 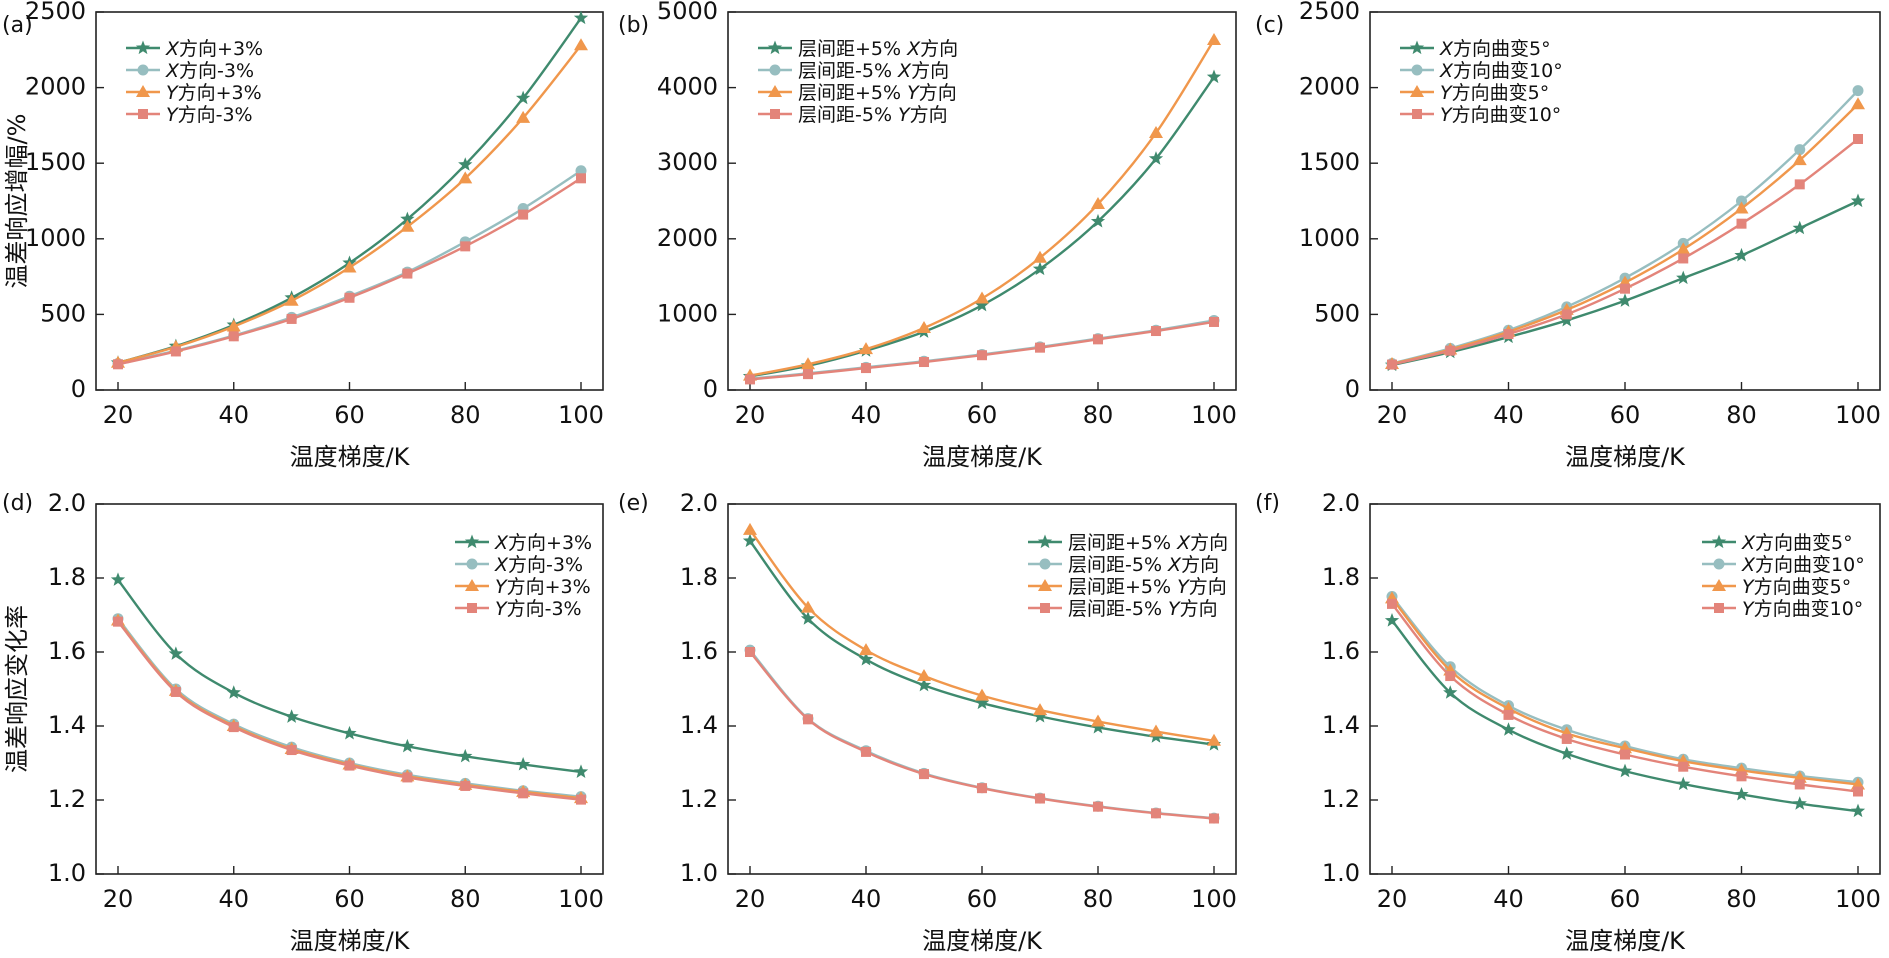 What do you see at coordinates (67, 873) in the screenshot?
I see `y-tick-label: 1.0` at bounding box center [67, 873].